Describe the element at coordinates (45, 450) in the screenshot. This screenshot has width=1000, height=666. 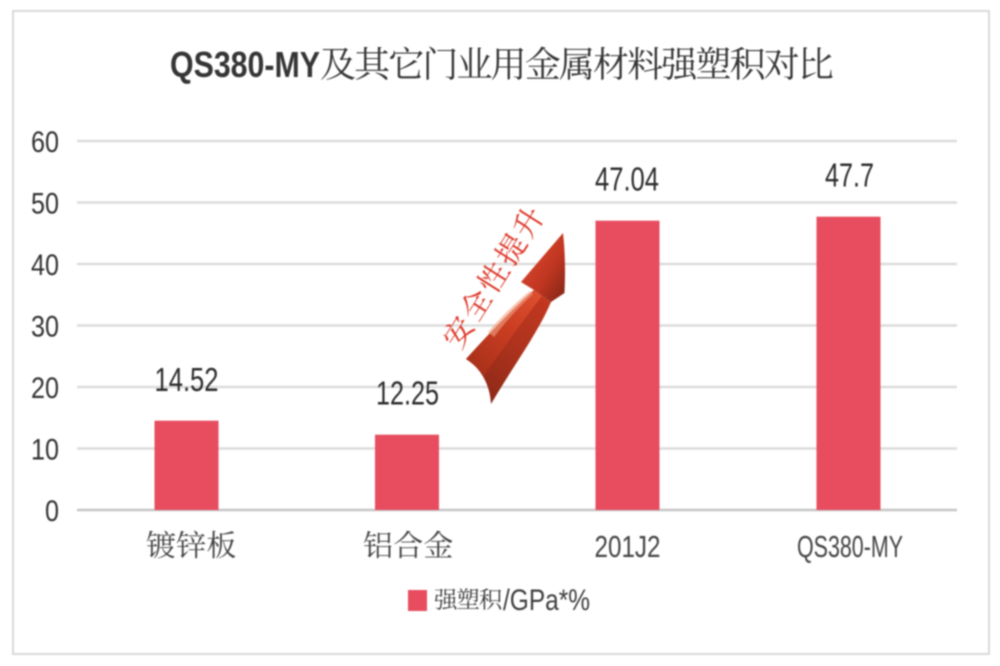
I see `svg-text: 10` at that location.